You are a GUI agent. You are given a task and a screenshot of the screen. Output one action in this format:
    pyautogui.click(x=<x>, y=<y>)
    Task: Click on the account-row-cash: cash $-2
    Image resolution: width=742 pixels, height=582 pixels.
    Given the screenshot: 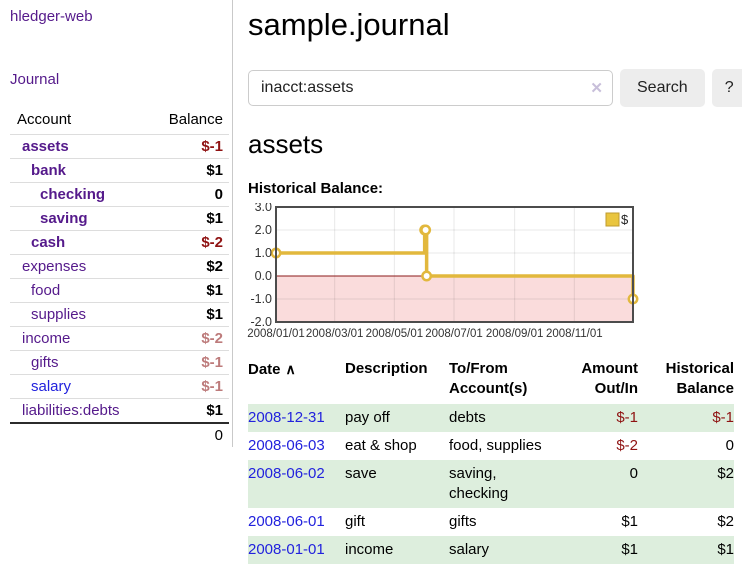 What is the action you would take?
    pyautogui.click(x=119, y=242)
    